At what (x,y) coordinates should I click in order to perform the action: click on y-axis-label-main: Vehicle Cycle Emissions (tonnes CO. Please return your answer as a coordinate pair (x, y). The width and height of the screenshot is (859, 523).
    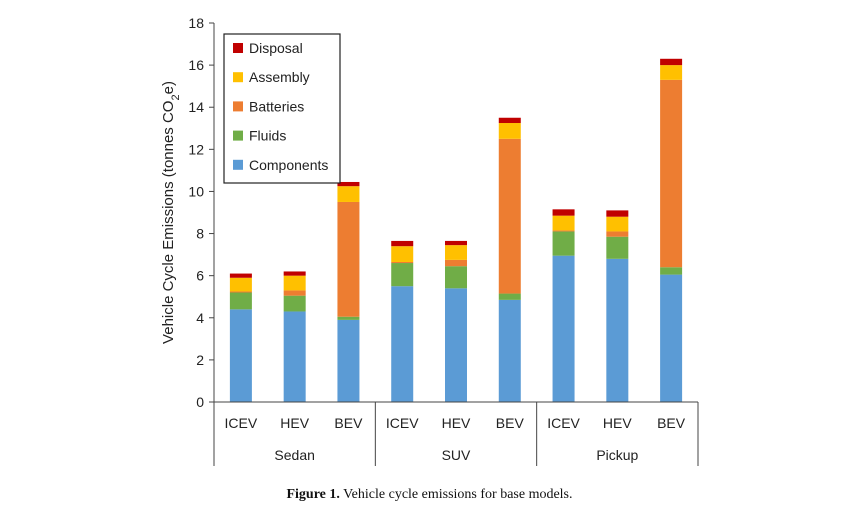
    Looking at the image, I should click on (168, 222).